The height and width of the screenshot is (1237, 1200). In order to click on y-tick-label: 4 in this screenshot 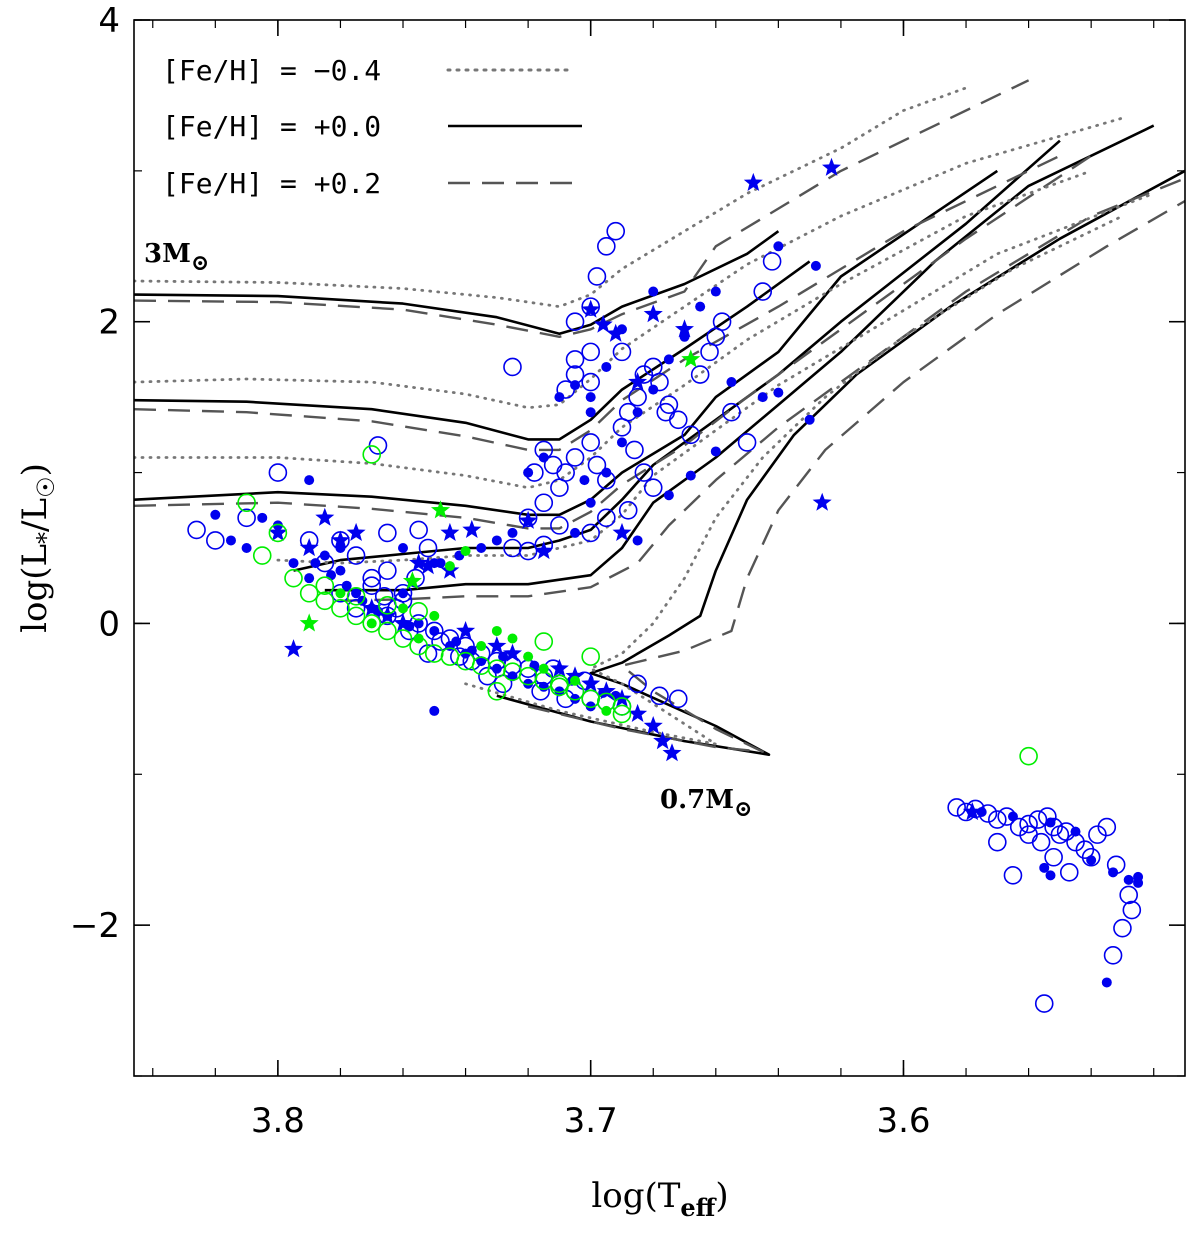, I will do `click(109, 21)`.